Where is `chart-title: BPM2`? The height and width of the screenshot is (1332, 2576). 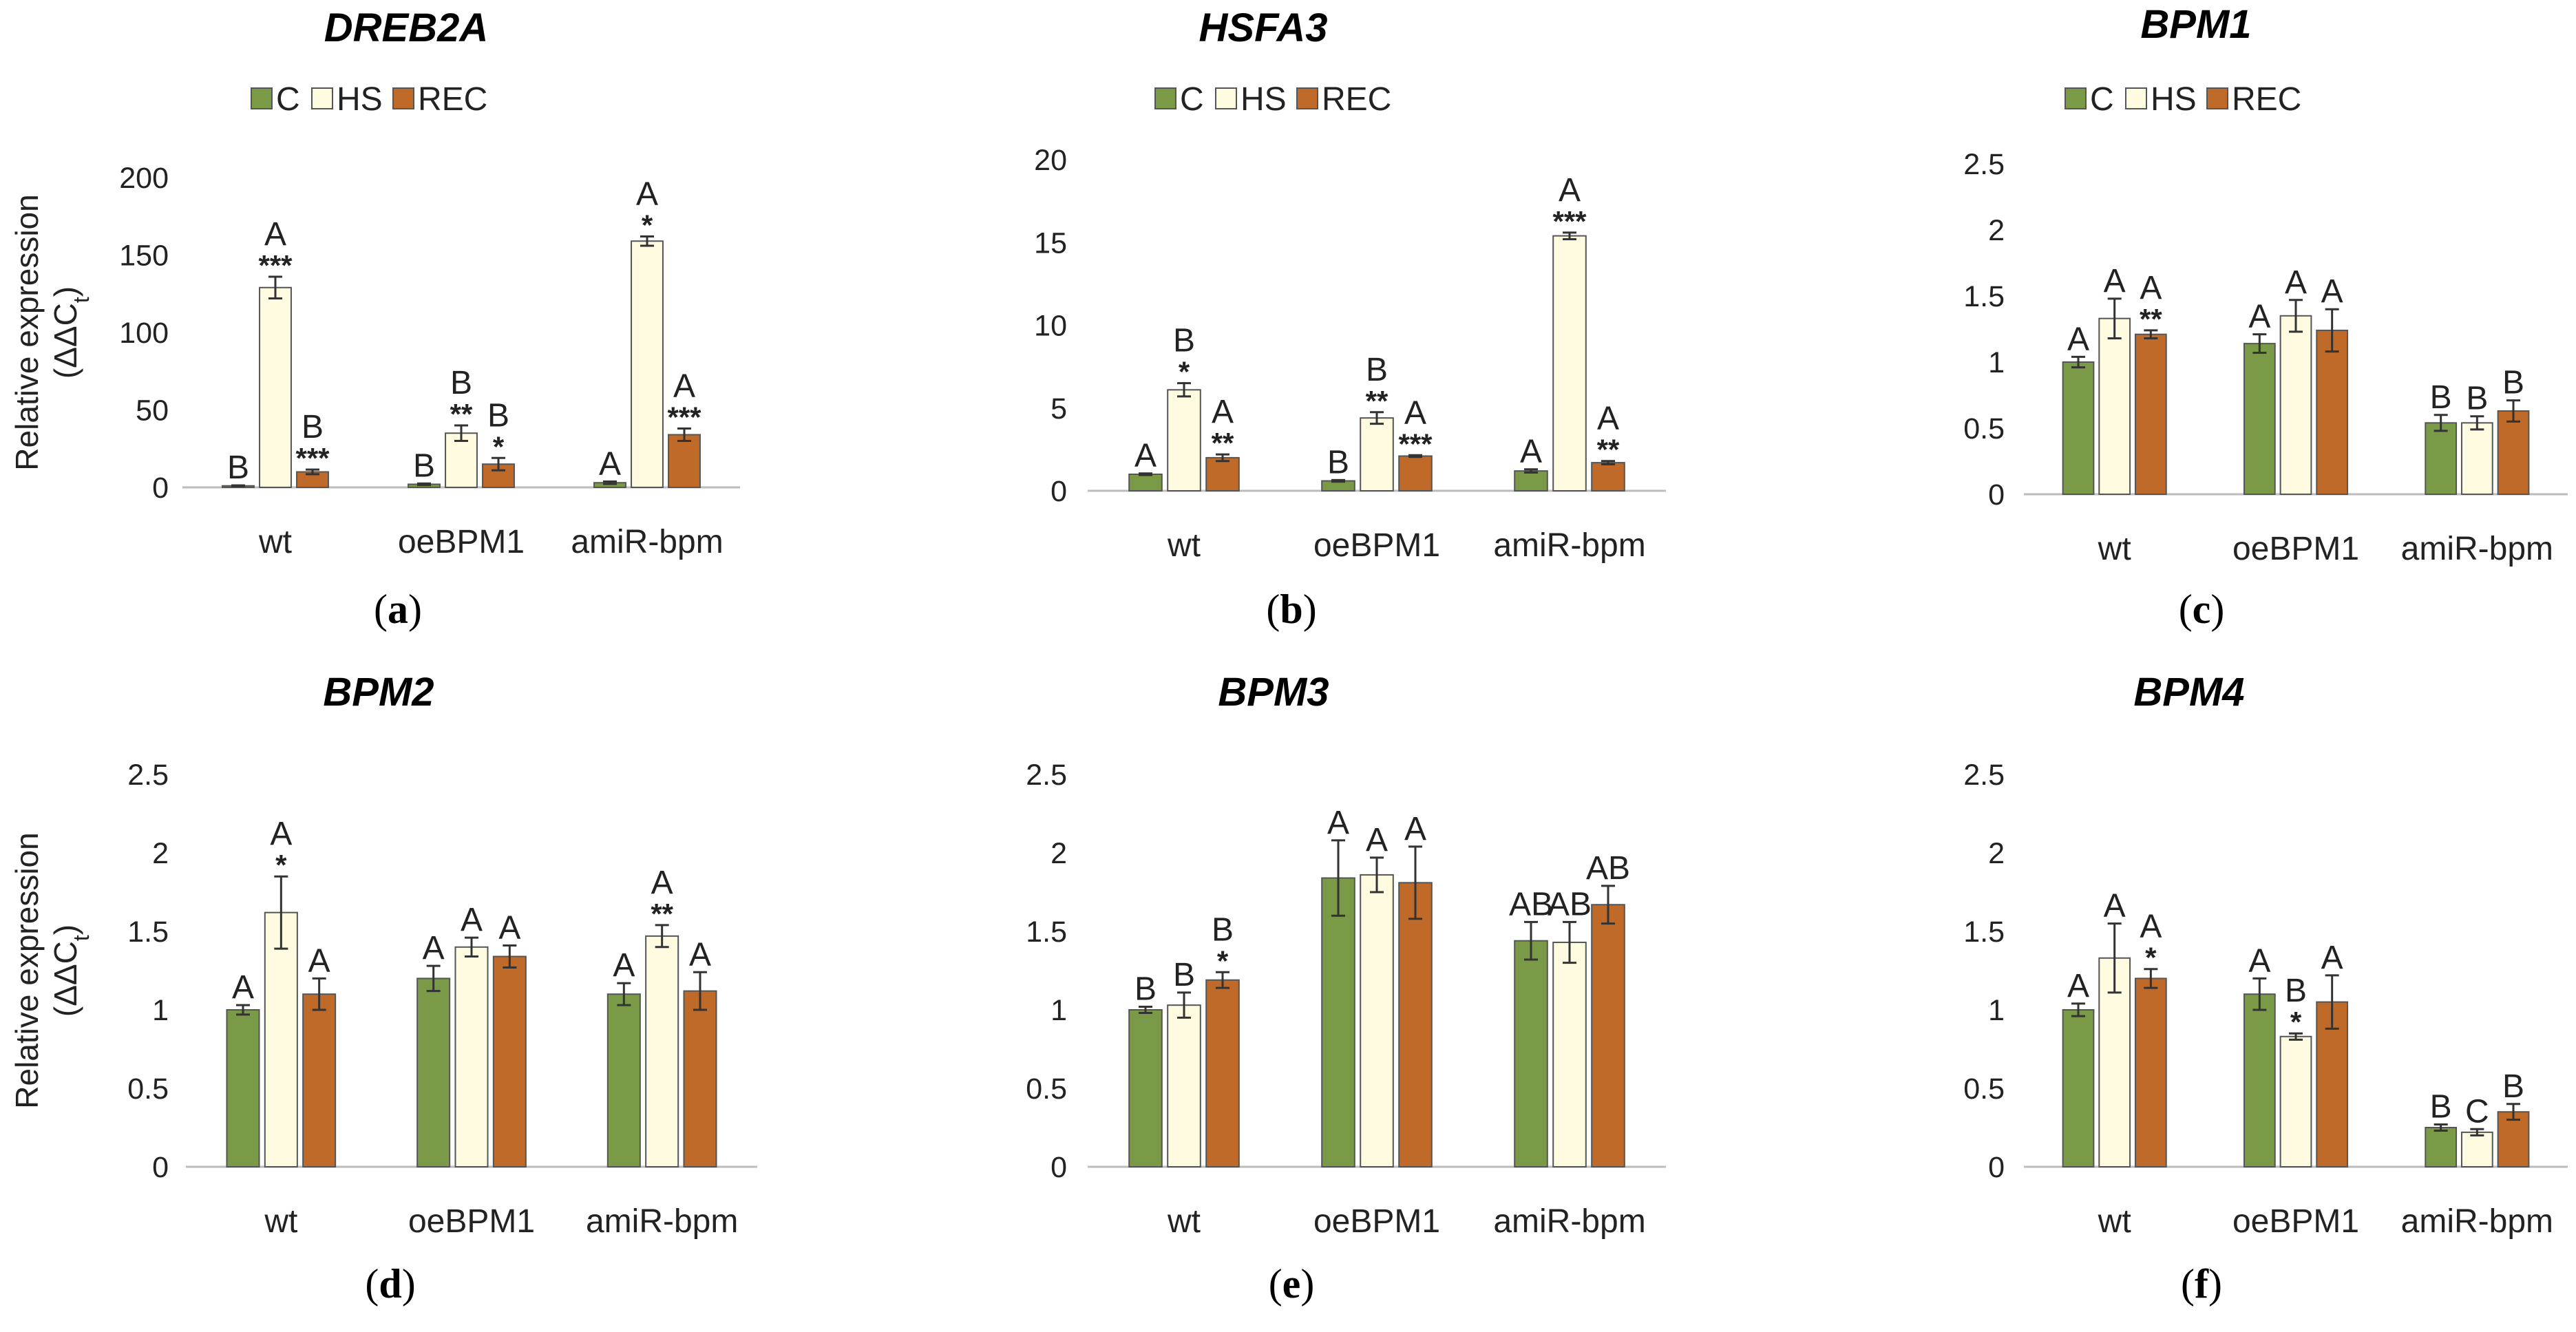
chart-title: BPM2 is located at coordinates (379, 692).